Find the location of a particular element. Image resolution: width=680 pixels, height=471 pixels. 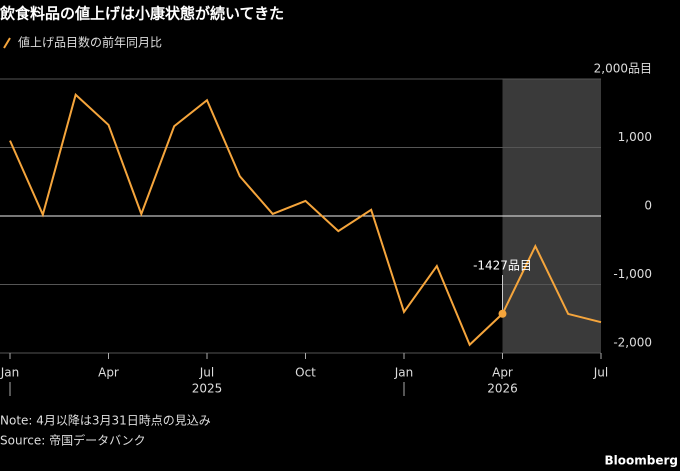

source: Source: 帝国データバンク is located at coordinates (73, 440).